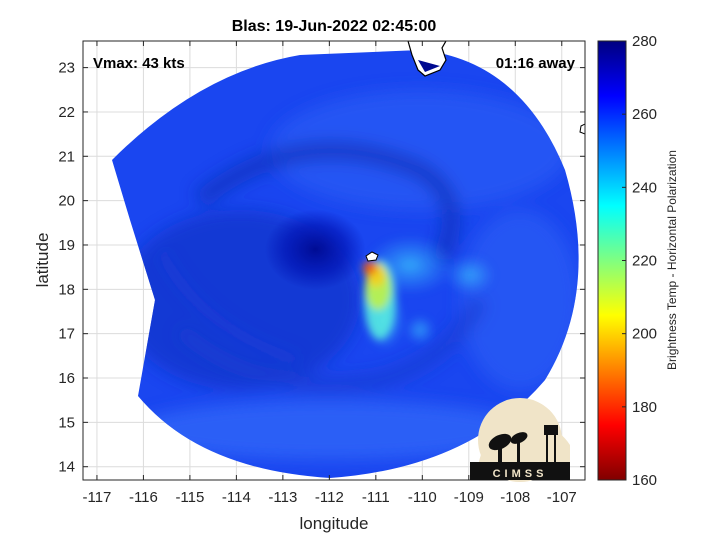 This screenshot has width=720, height=540. I want to click on x-tick-label: -115, so click(189, 497).